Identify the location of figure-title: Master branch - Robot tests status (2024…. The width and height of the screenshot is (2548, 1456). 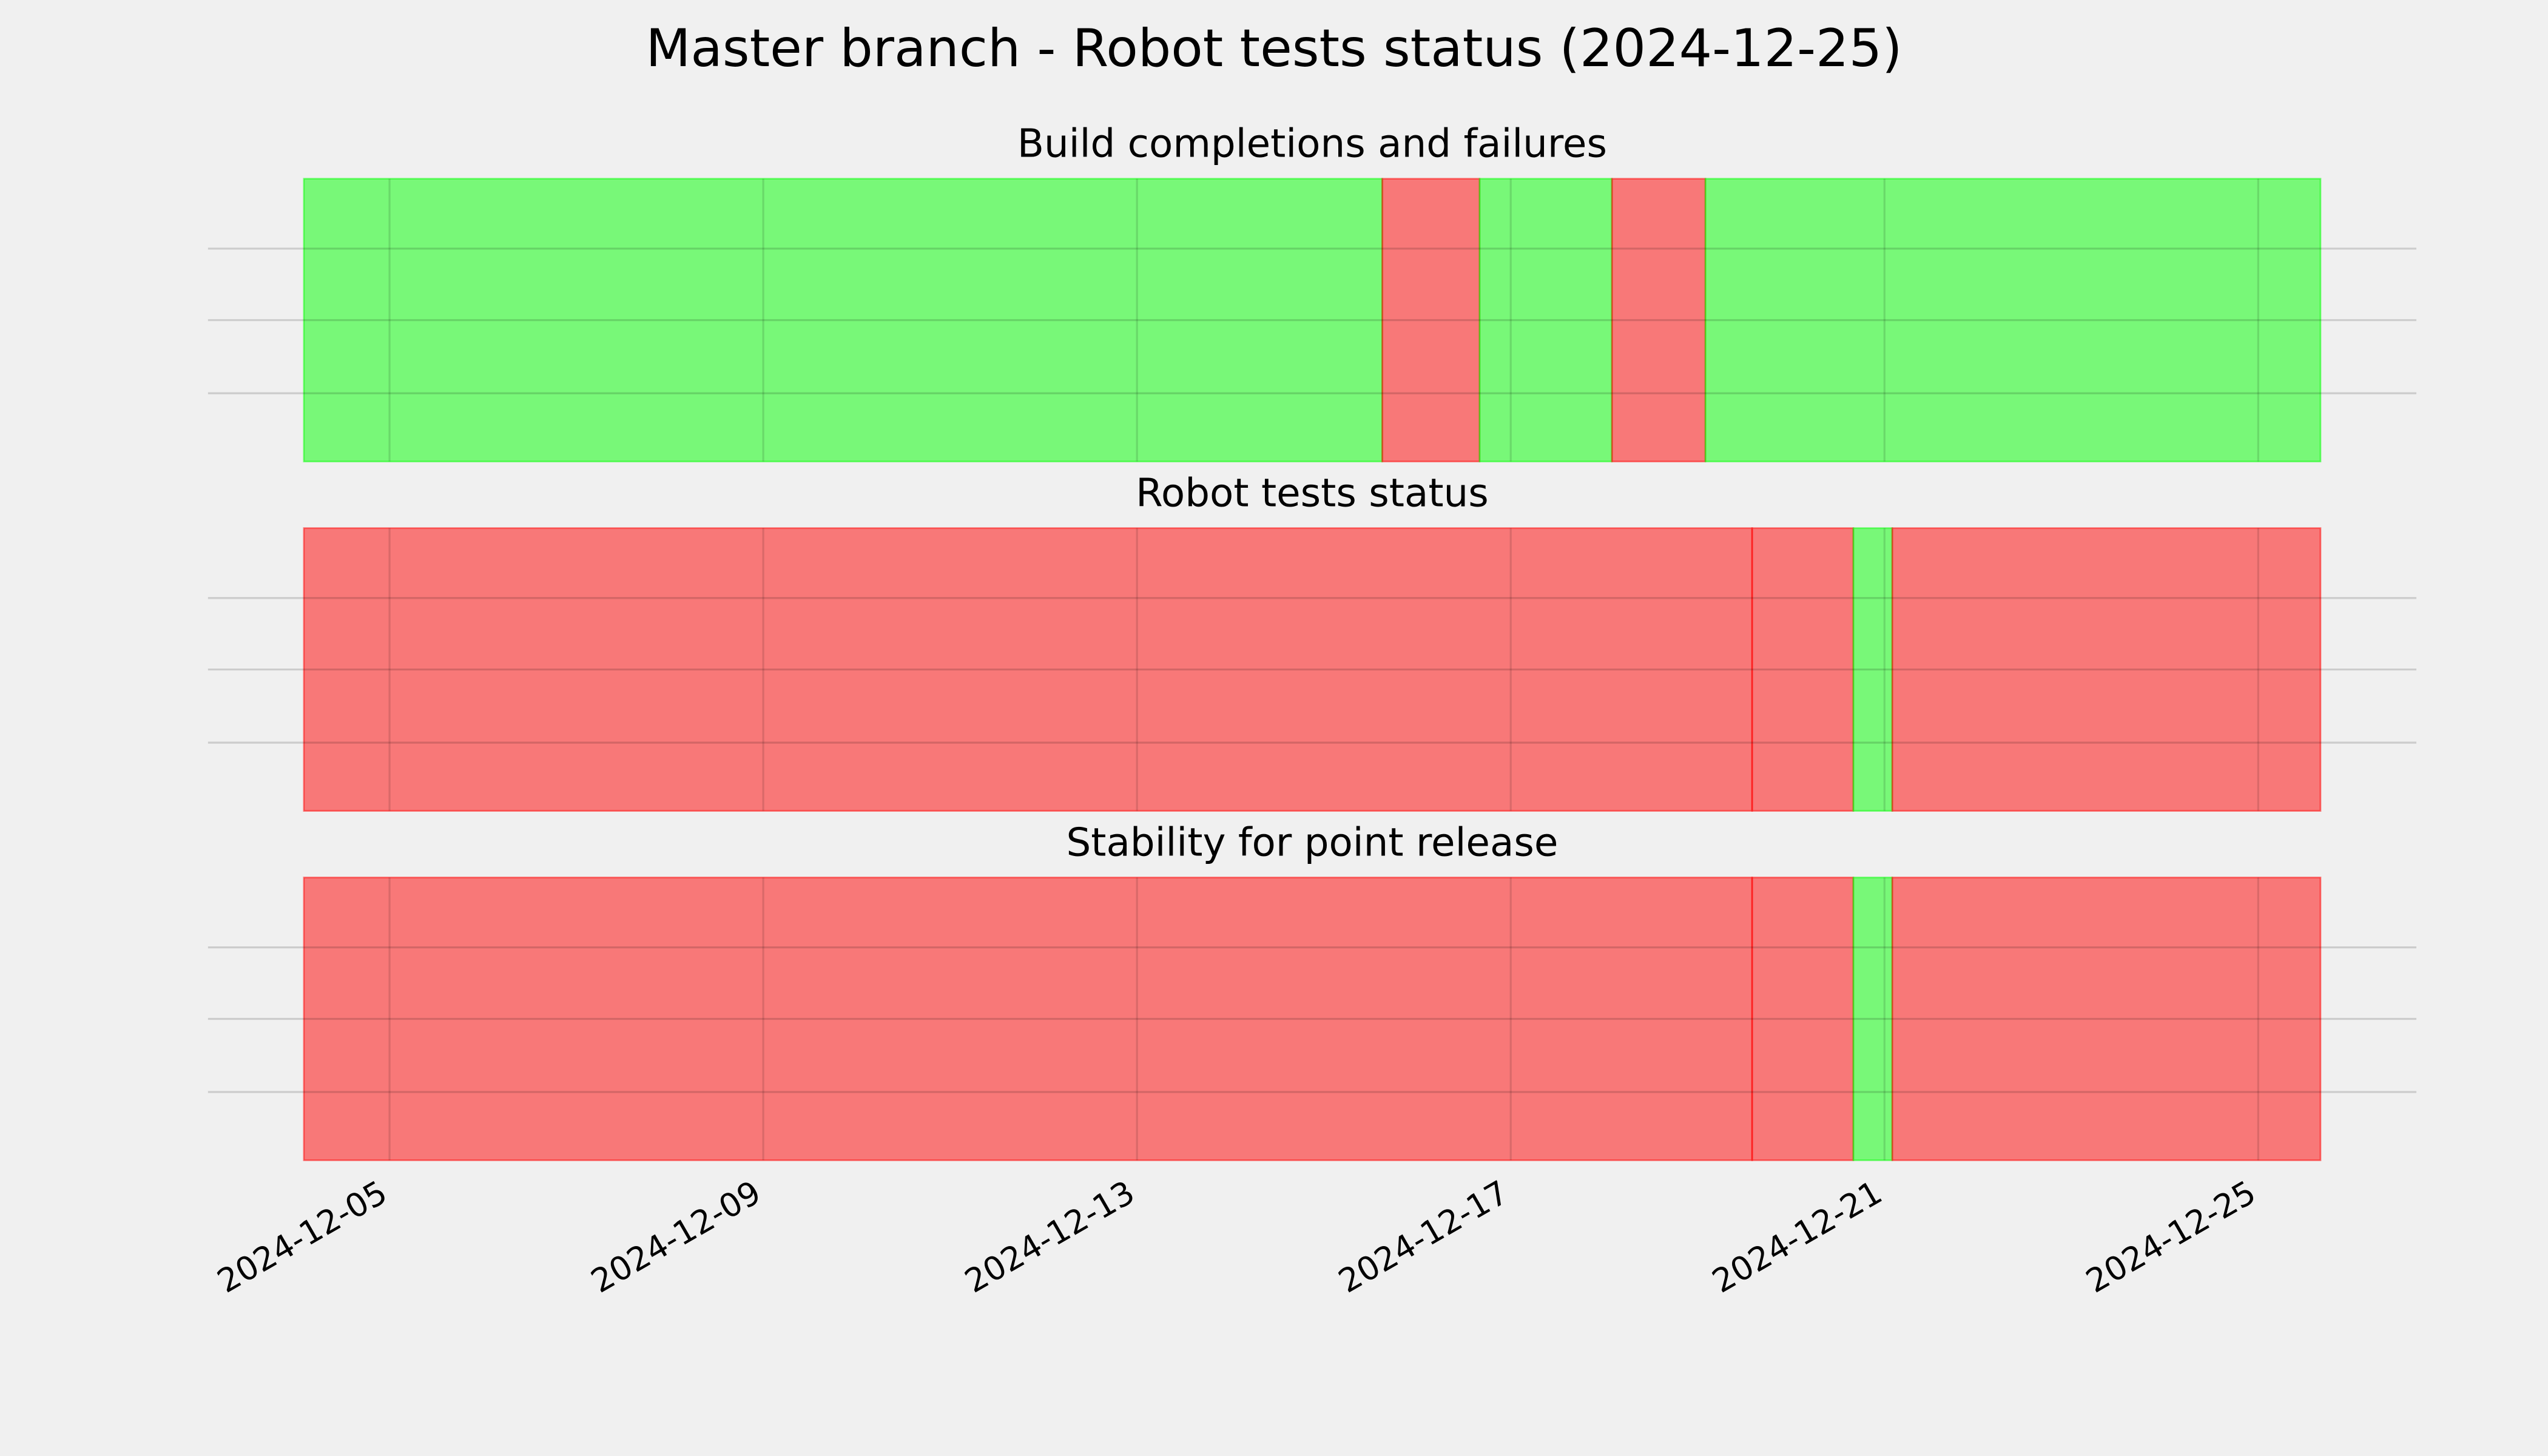
(1273, 48).